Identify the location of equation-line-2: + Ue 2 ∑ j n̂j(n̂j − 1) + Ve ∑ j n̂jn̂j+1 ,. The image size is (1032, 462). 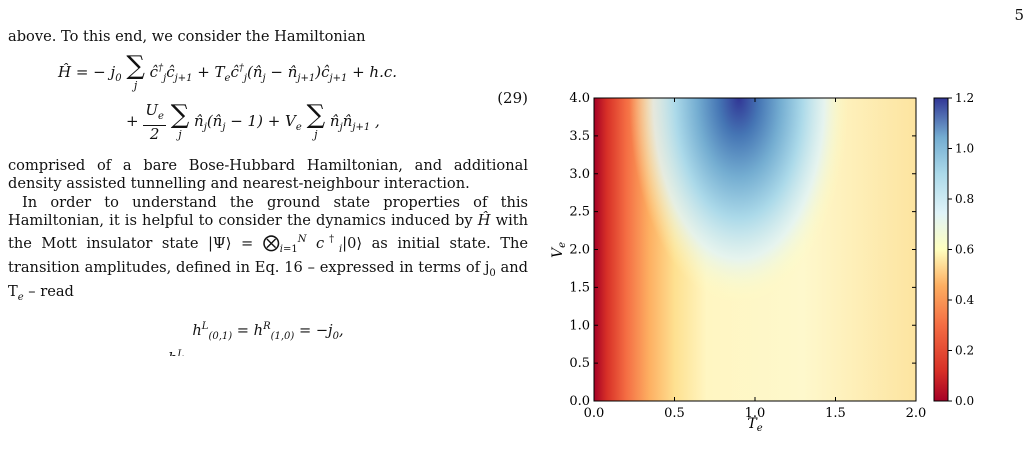
(253, 121).